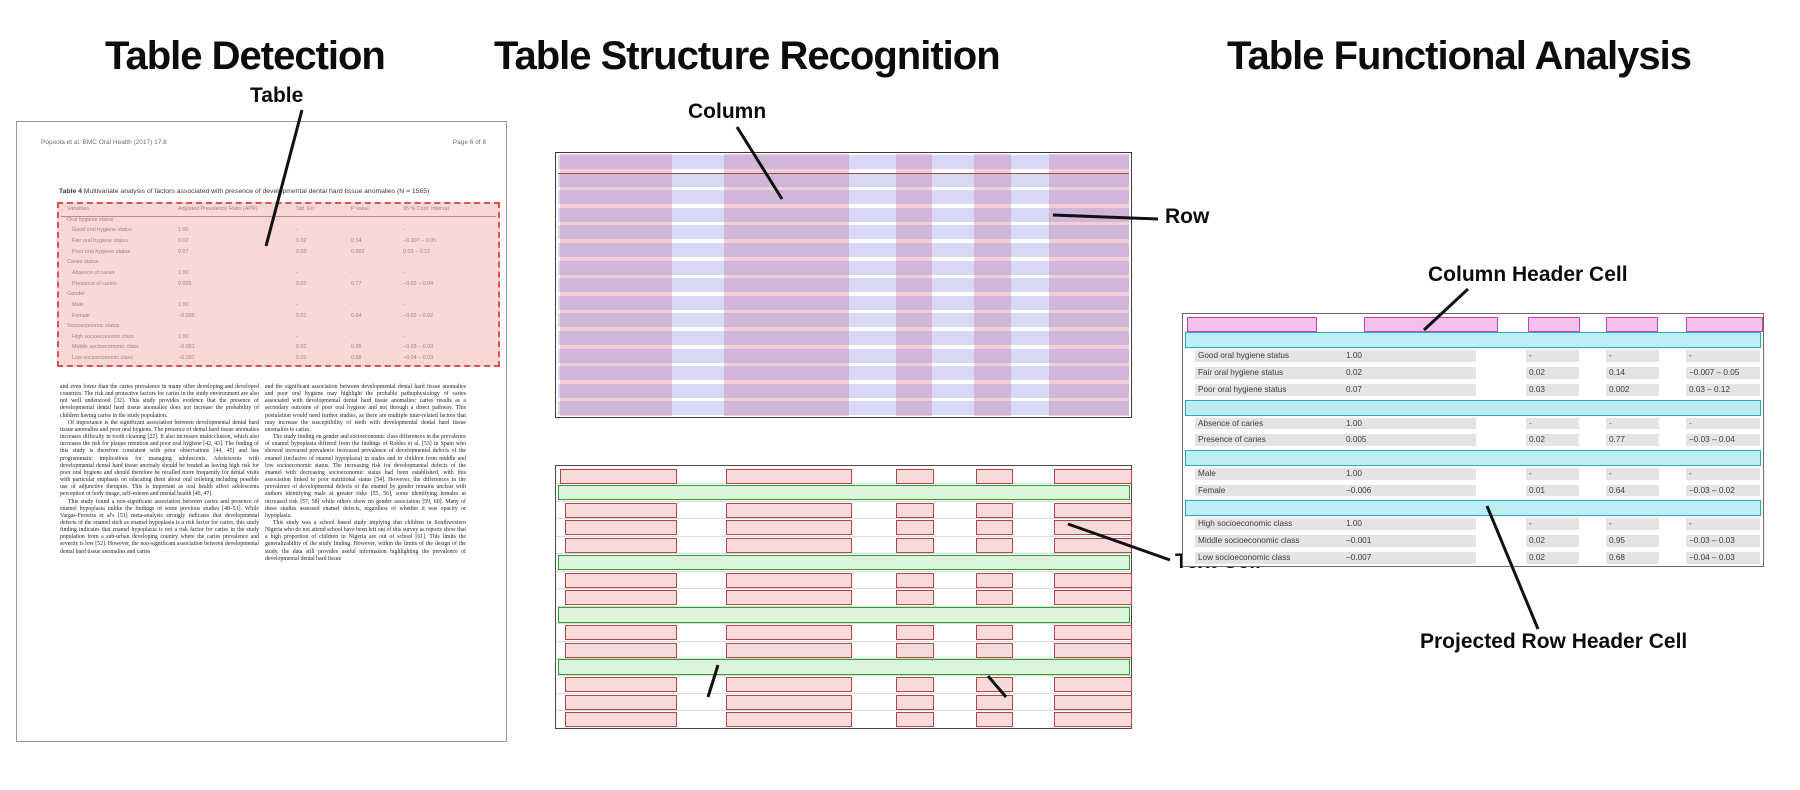  What do you see at coordinates (1274, 524) in the screenshot?
I see `functional-row-label-bar: High socioeconomic class` at bounding box center [1274, 524].